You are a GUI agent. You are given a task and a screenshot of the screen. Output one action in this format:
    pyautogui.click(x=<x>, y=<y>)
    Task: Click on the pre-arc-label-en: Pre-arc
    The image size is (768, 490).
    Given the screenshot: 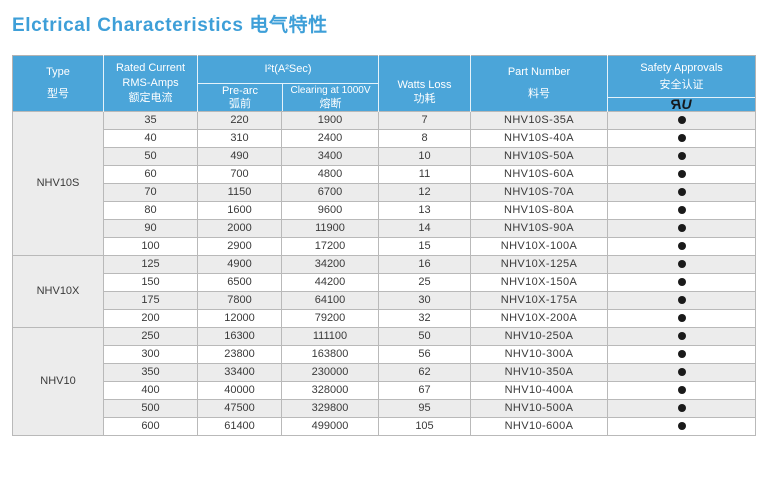 What is the action you would take?
    pyautogui.click(x=240, y=91)
    